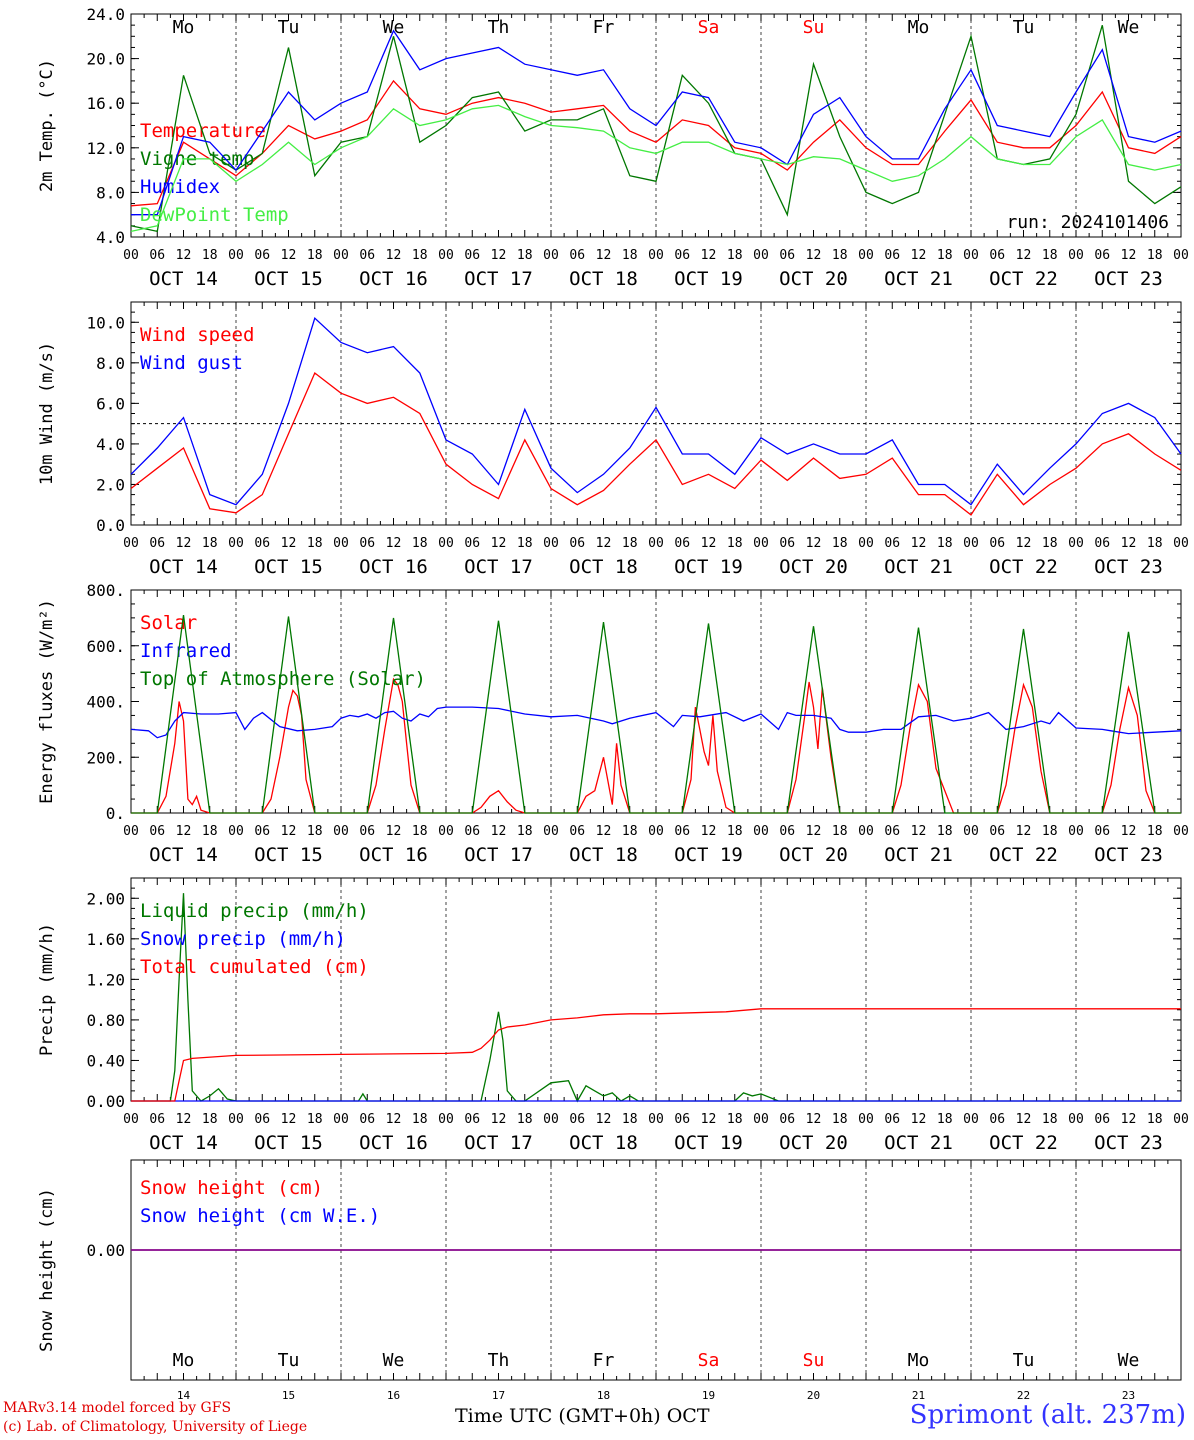  What do you see at coordinates (105, 1101) in the screenshot?
I see `y-tick-label: 0.00` at bounding box center [105, 1101].